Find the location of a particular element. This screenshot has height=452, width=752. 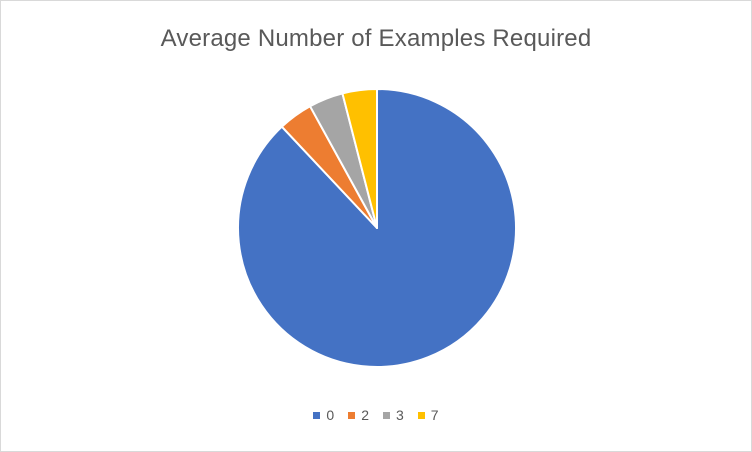

legend-item-7: 7 is located at coordinates (428, 415).